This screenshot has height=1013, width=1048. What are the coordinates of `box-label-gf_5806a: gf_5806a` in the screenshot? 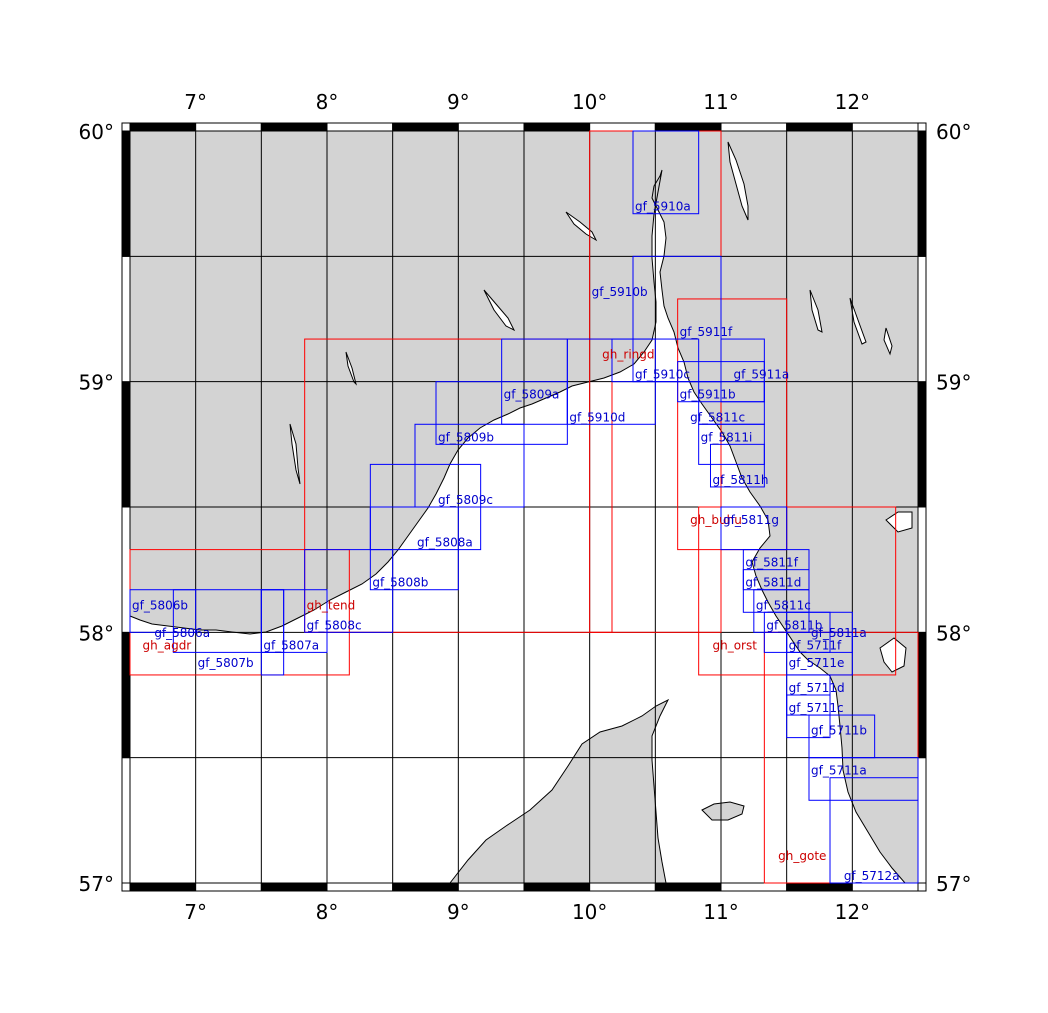 It's located at (182, 633).